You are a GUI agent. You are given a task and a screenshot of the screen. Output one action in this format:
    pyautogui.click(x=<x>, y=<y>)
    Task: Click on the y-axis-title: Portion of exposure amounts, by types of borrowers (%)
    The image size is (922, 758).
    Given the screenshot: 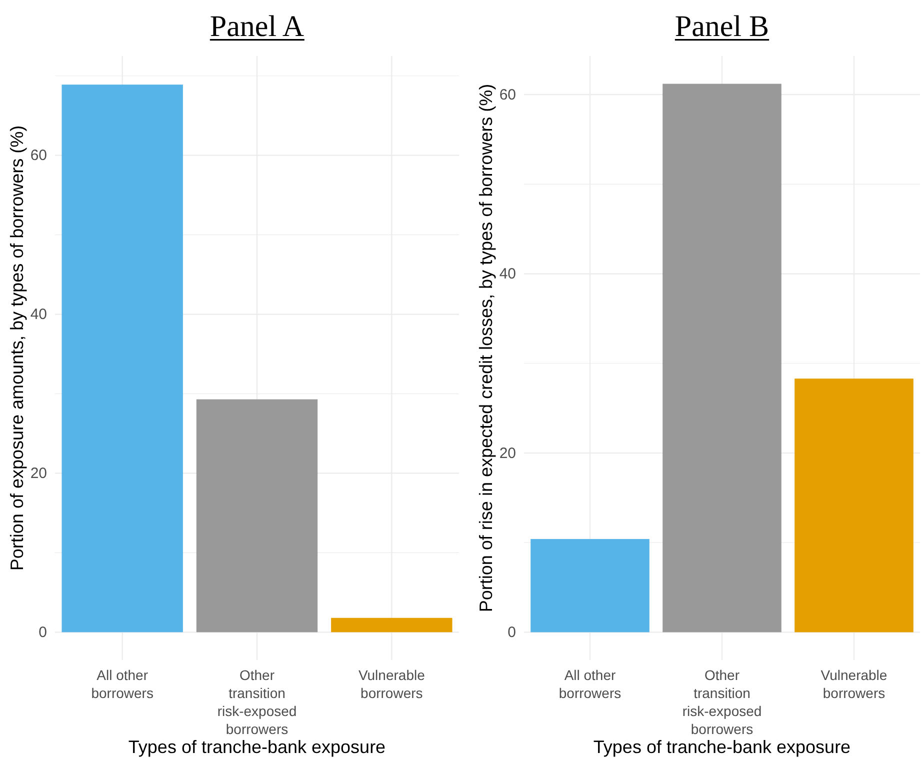 What is the action you would take?
    pyautogui.click(x=17, y=348)
    